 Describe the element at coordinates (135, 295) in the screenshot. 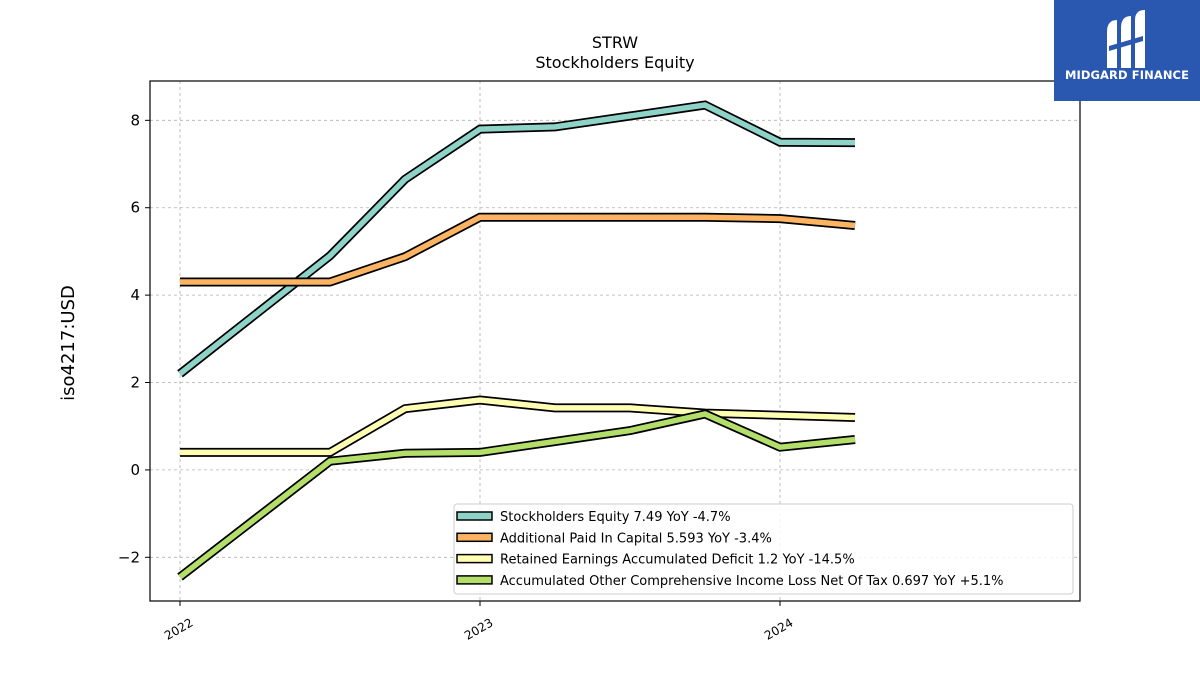

I see `y-tick-label: 4` at that location.